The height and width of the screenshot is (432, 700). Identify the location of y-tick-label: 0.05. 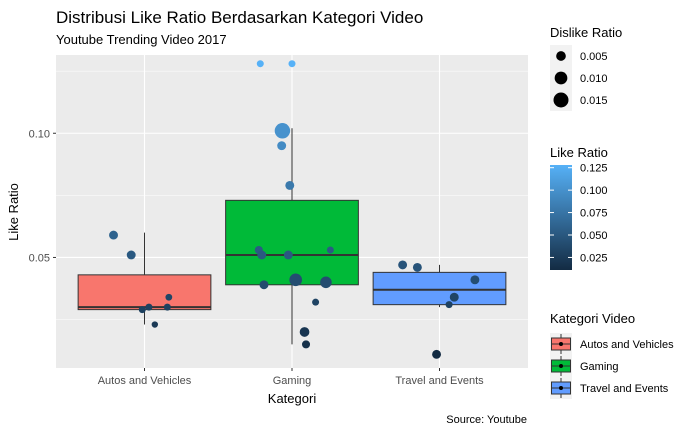
(39, 258).